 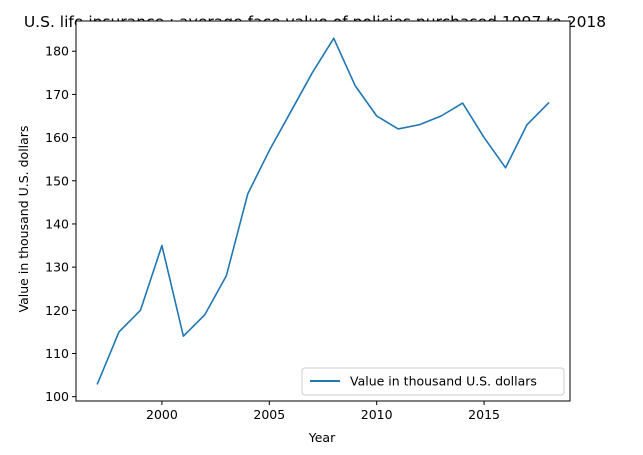 What do you see at coordinates (57, 94) in the screenshot?
I see `y-tick-label: 170` at bounding box center [57, 94].